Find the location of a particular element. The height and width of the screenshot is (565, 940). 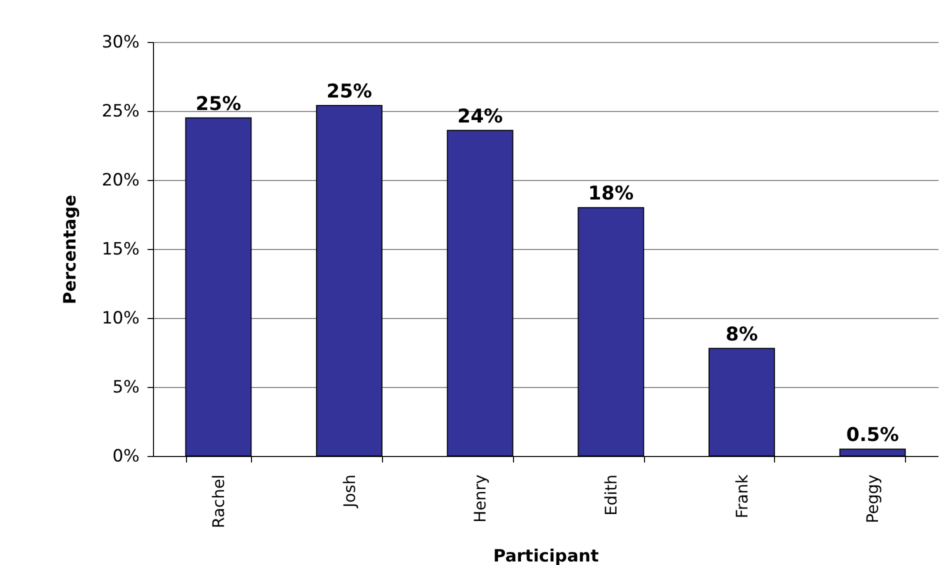

y-tick-label: 20% is located at coordinates (121, 180).